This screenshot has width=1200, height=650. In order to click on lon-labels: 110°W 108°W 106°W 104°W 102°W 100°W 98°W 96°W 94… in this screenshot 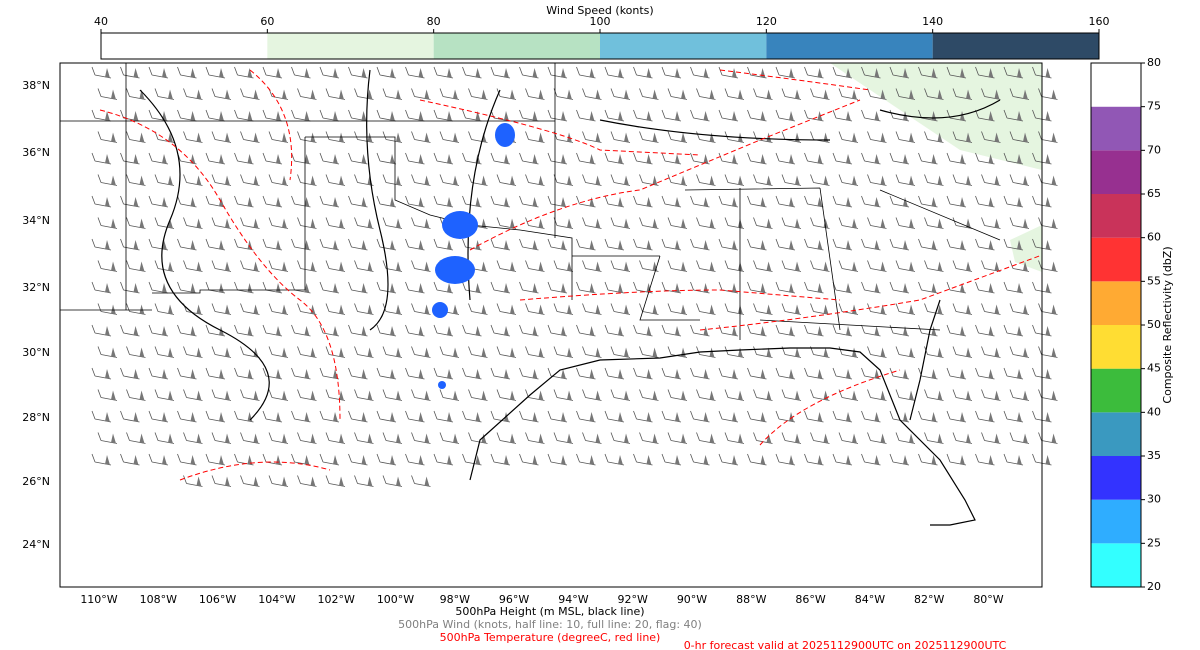, I will do `click(541, 599)`.